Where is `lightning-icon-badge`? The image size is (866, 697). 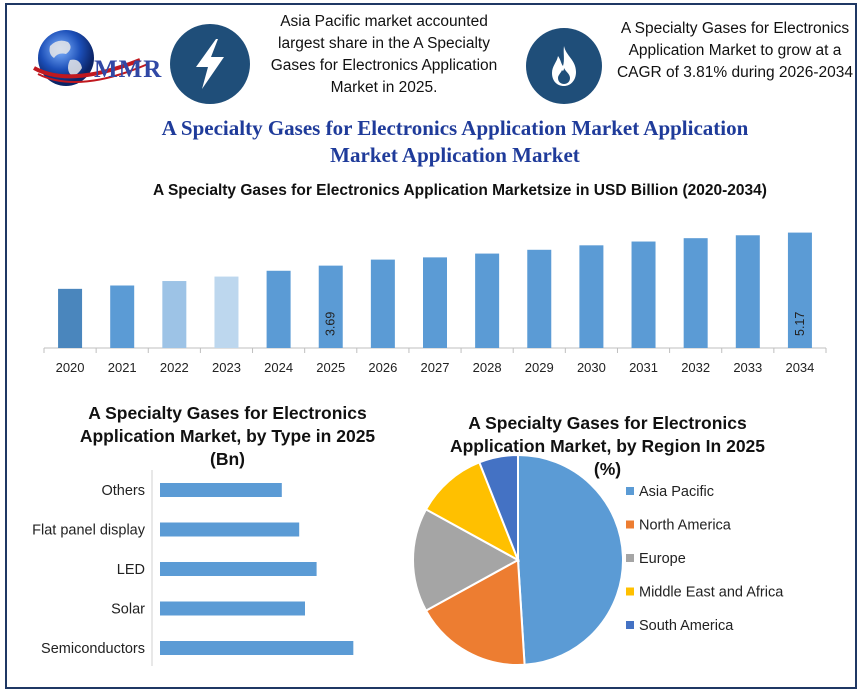 lightning-icon-badge is located at coordinates (210, 64).